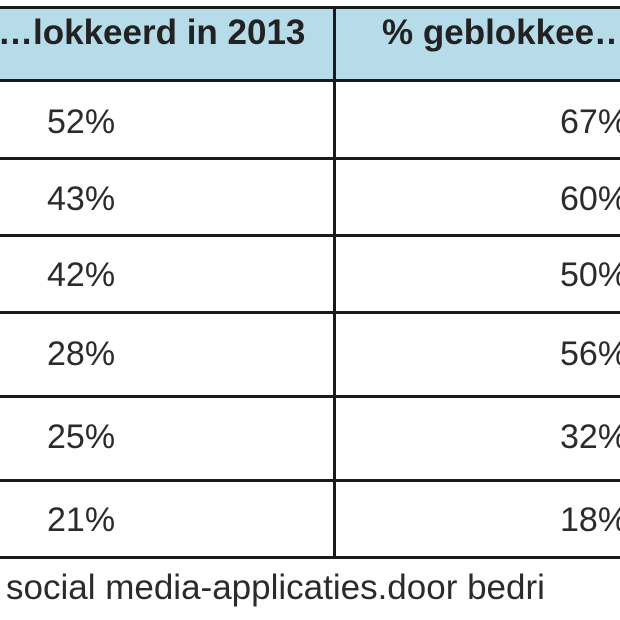 The width and height of the screenshot is (620, 620). What do you see at coordinates (81, 520) in the screenshot?
I see `cell-2013: 21%` at bounding box center [81, 520].